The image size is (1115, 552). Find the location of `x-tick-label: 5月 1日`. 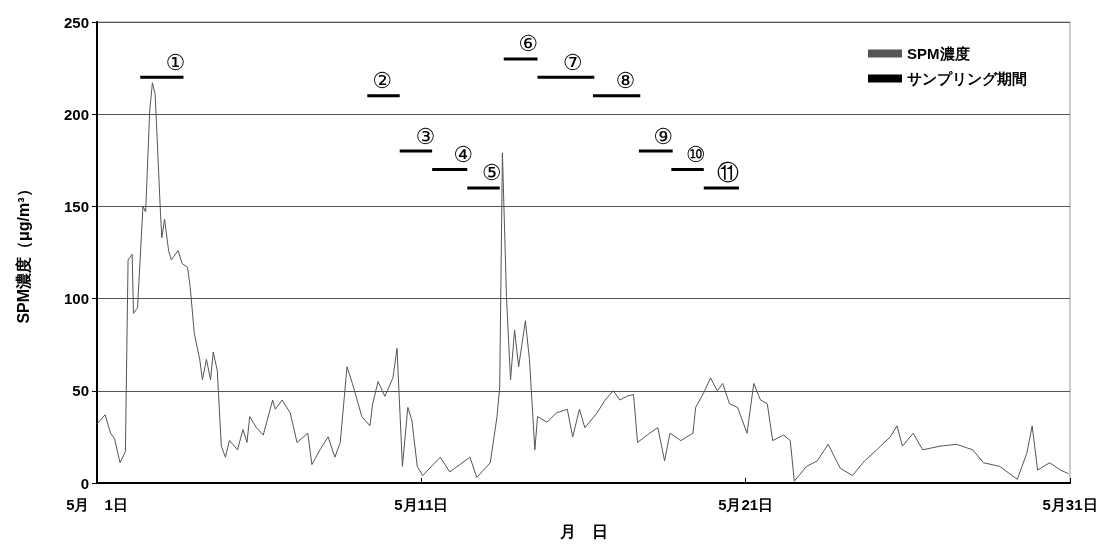

x-tick-label: 5月 1日 is located at coordinates (97, 504).